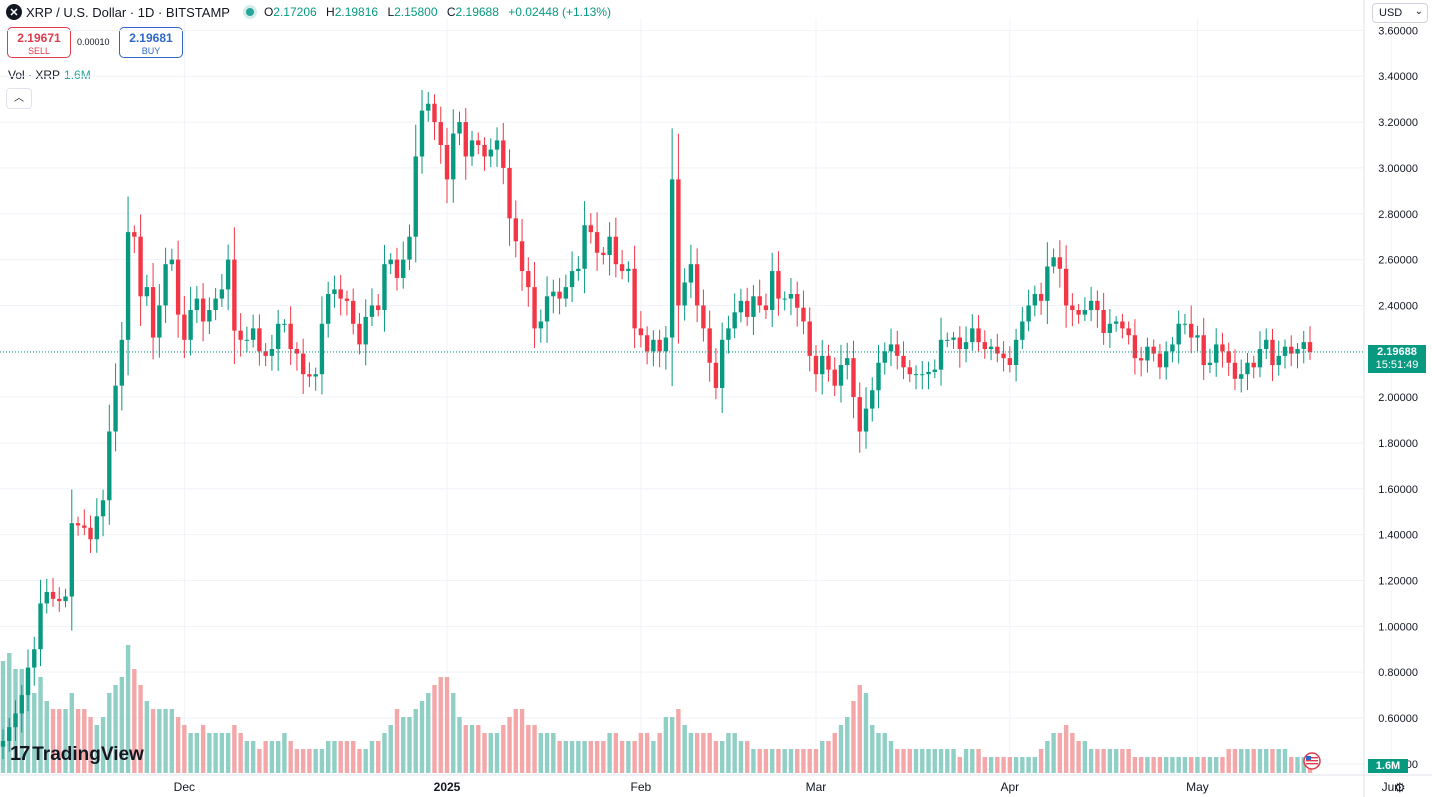  I want to click on y-tick-label: 3.40000, so click(1398, 77).